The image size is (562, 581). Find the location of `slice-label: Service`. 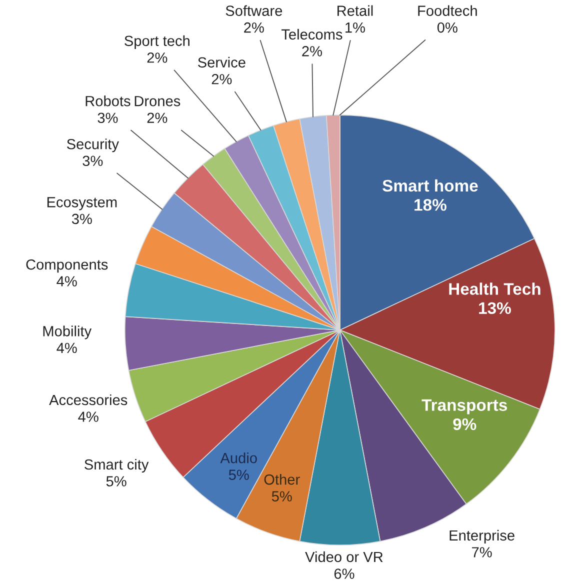

slice-label: Service is located at coordinates (222, 62).